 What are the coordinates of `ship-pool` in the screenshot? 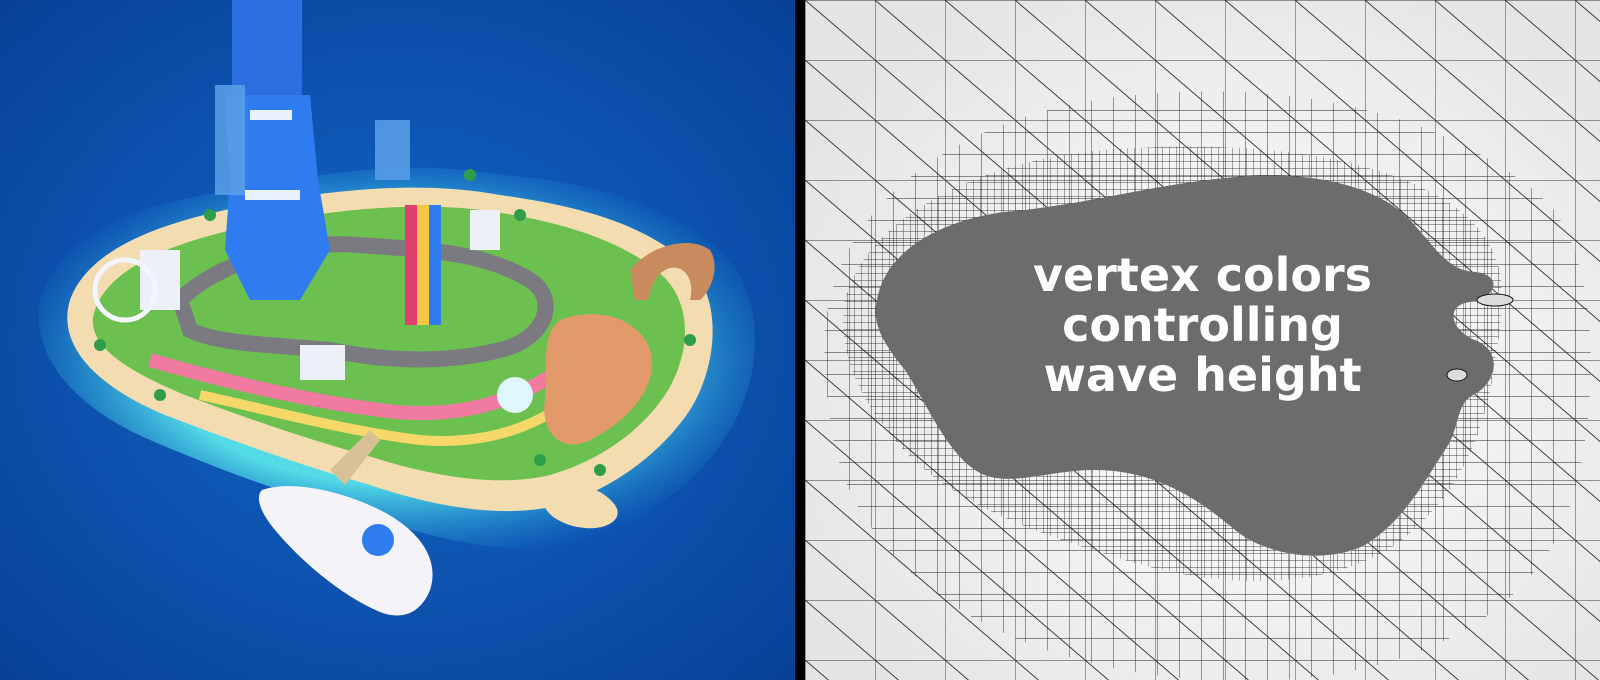 It's located at (378, 540).